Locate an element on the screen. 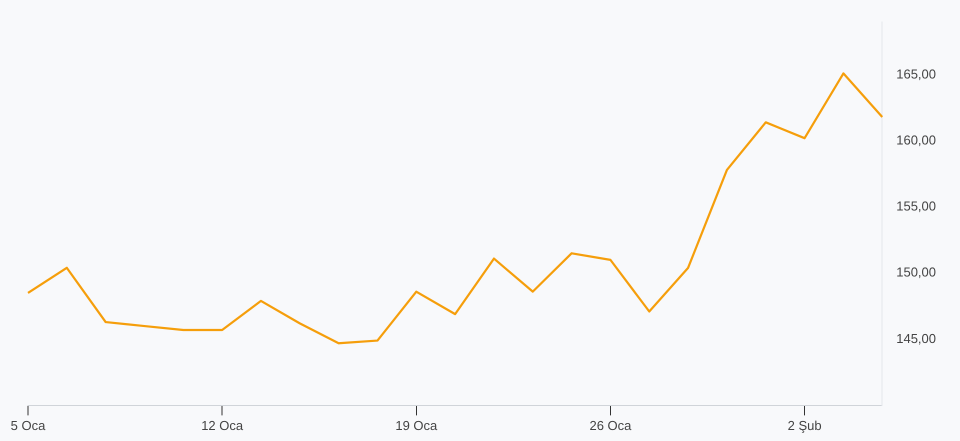  x-tick-label: 2 Şub is located at coordinates (805, 425).